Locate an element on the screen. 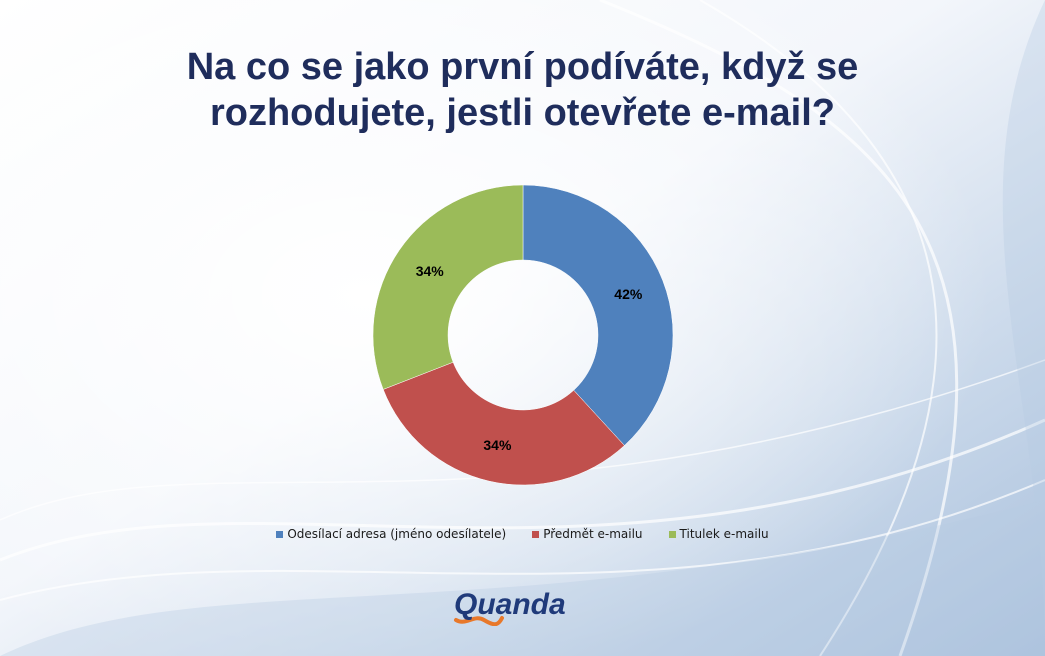  slice-subject is located at coordinates (503, 423).